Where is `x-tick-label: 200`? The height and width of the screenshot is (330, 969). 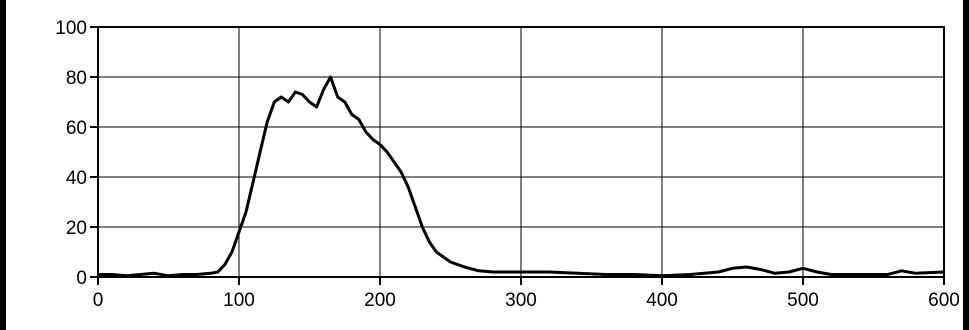
x-tick-label: 200 is located at coordinates (380, 300).